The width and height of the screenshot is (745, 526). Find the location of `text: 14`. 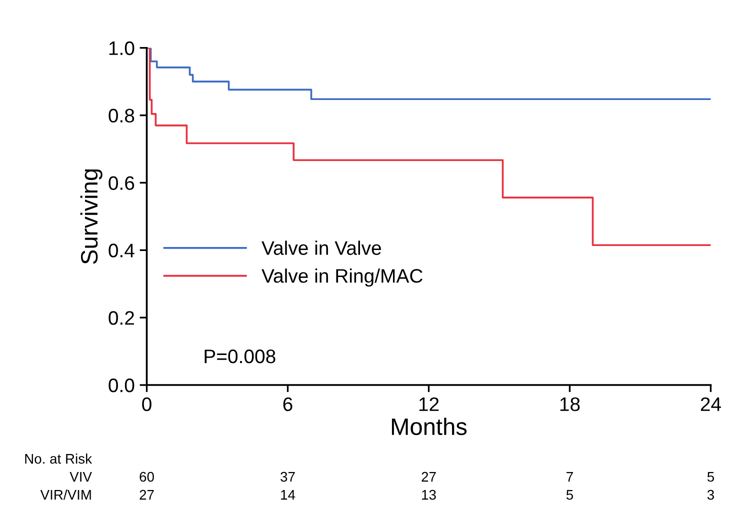

text: 14 is located at coordinates (288, 495).